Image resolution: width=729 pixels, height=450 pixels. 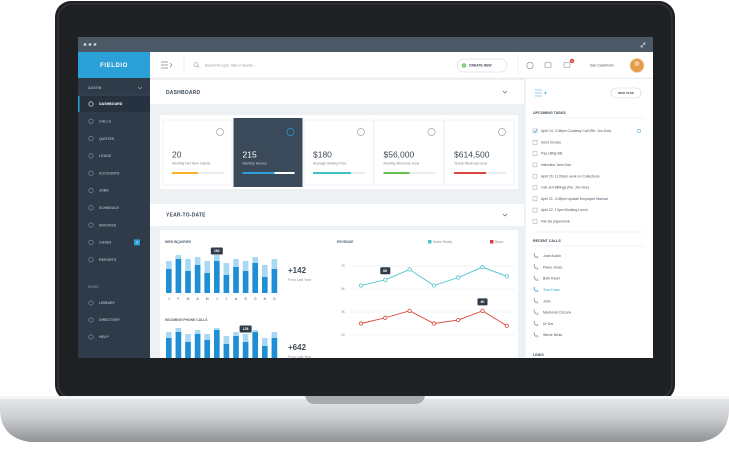 I want to click on task-item: Send Invoice, so click(x=551, y=142).